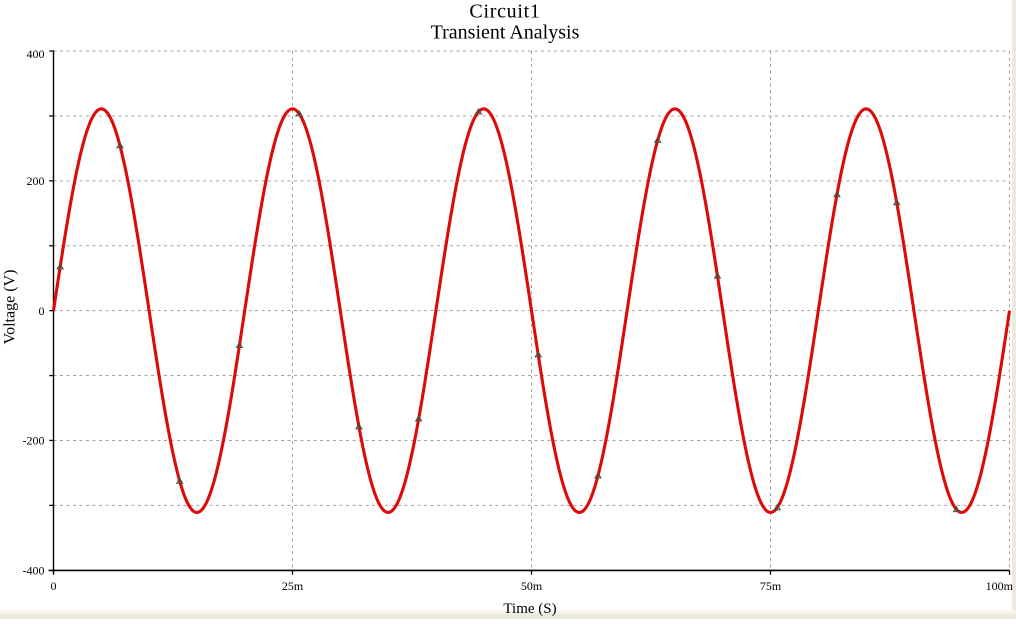  Describe the element at coordinates (36, 181) in the screenshot. I see `svg-text: 200` at that location.